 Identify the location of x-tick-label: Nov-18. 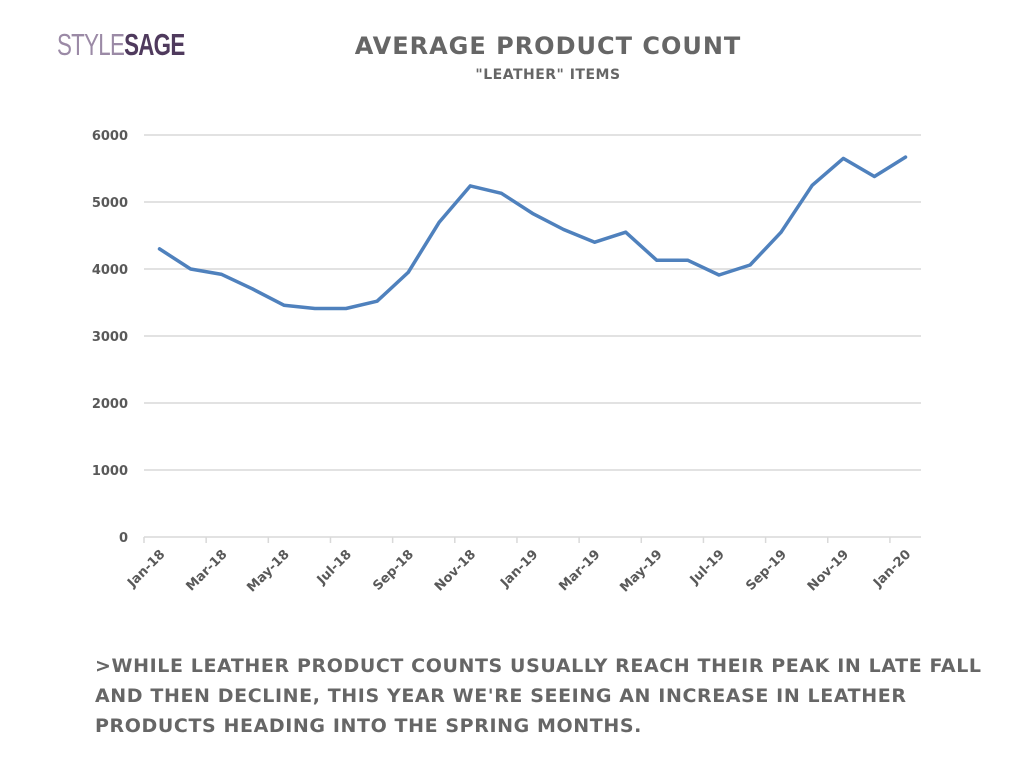
(455, 570).